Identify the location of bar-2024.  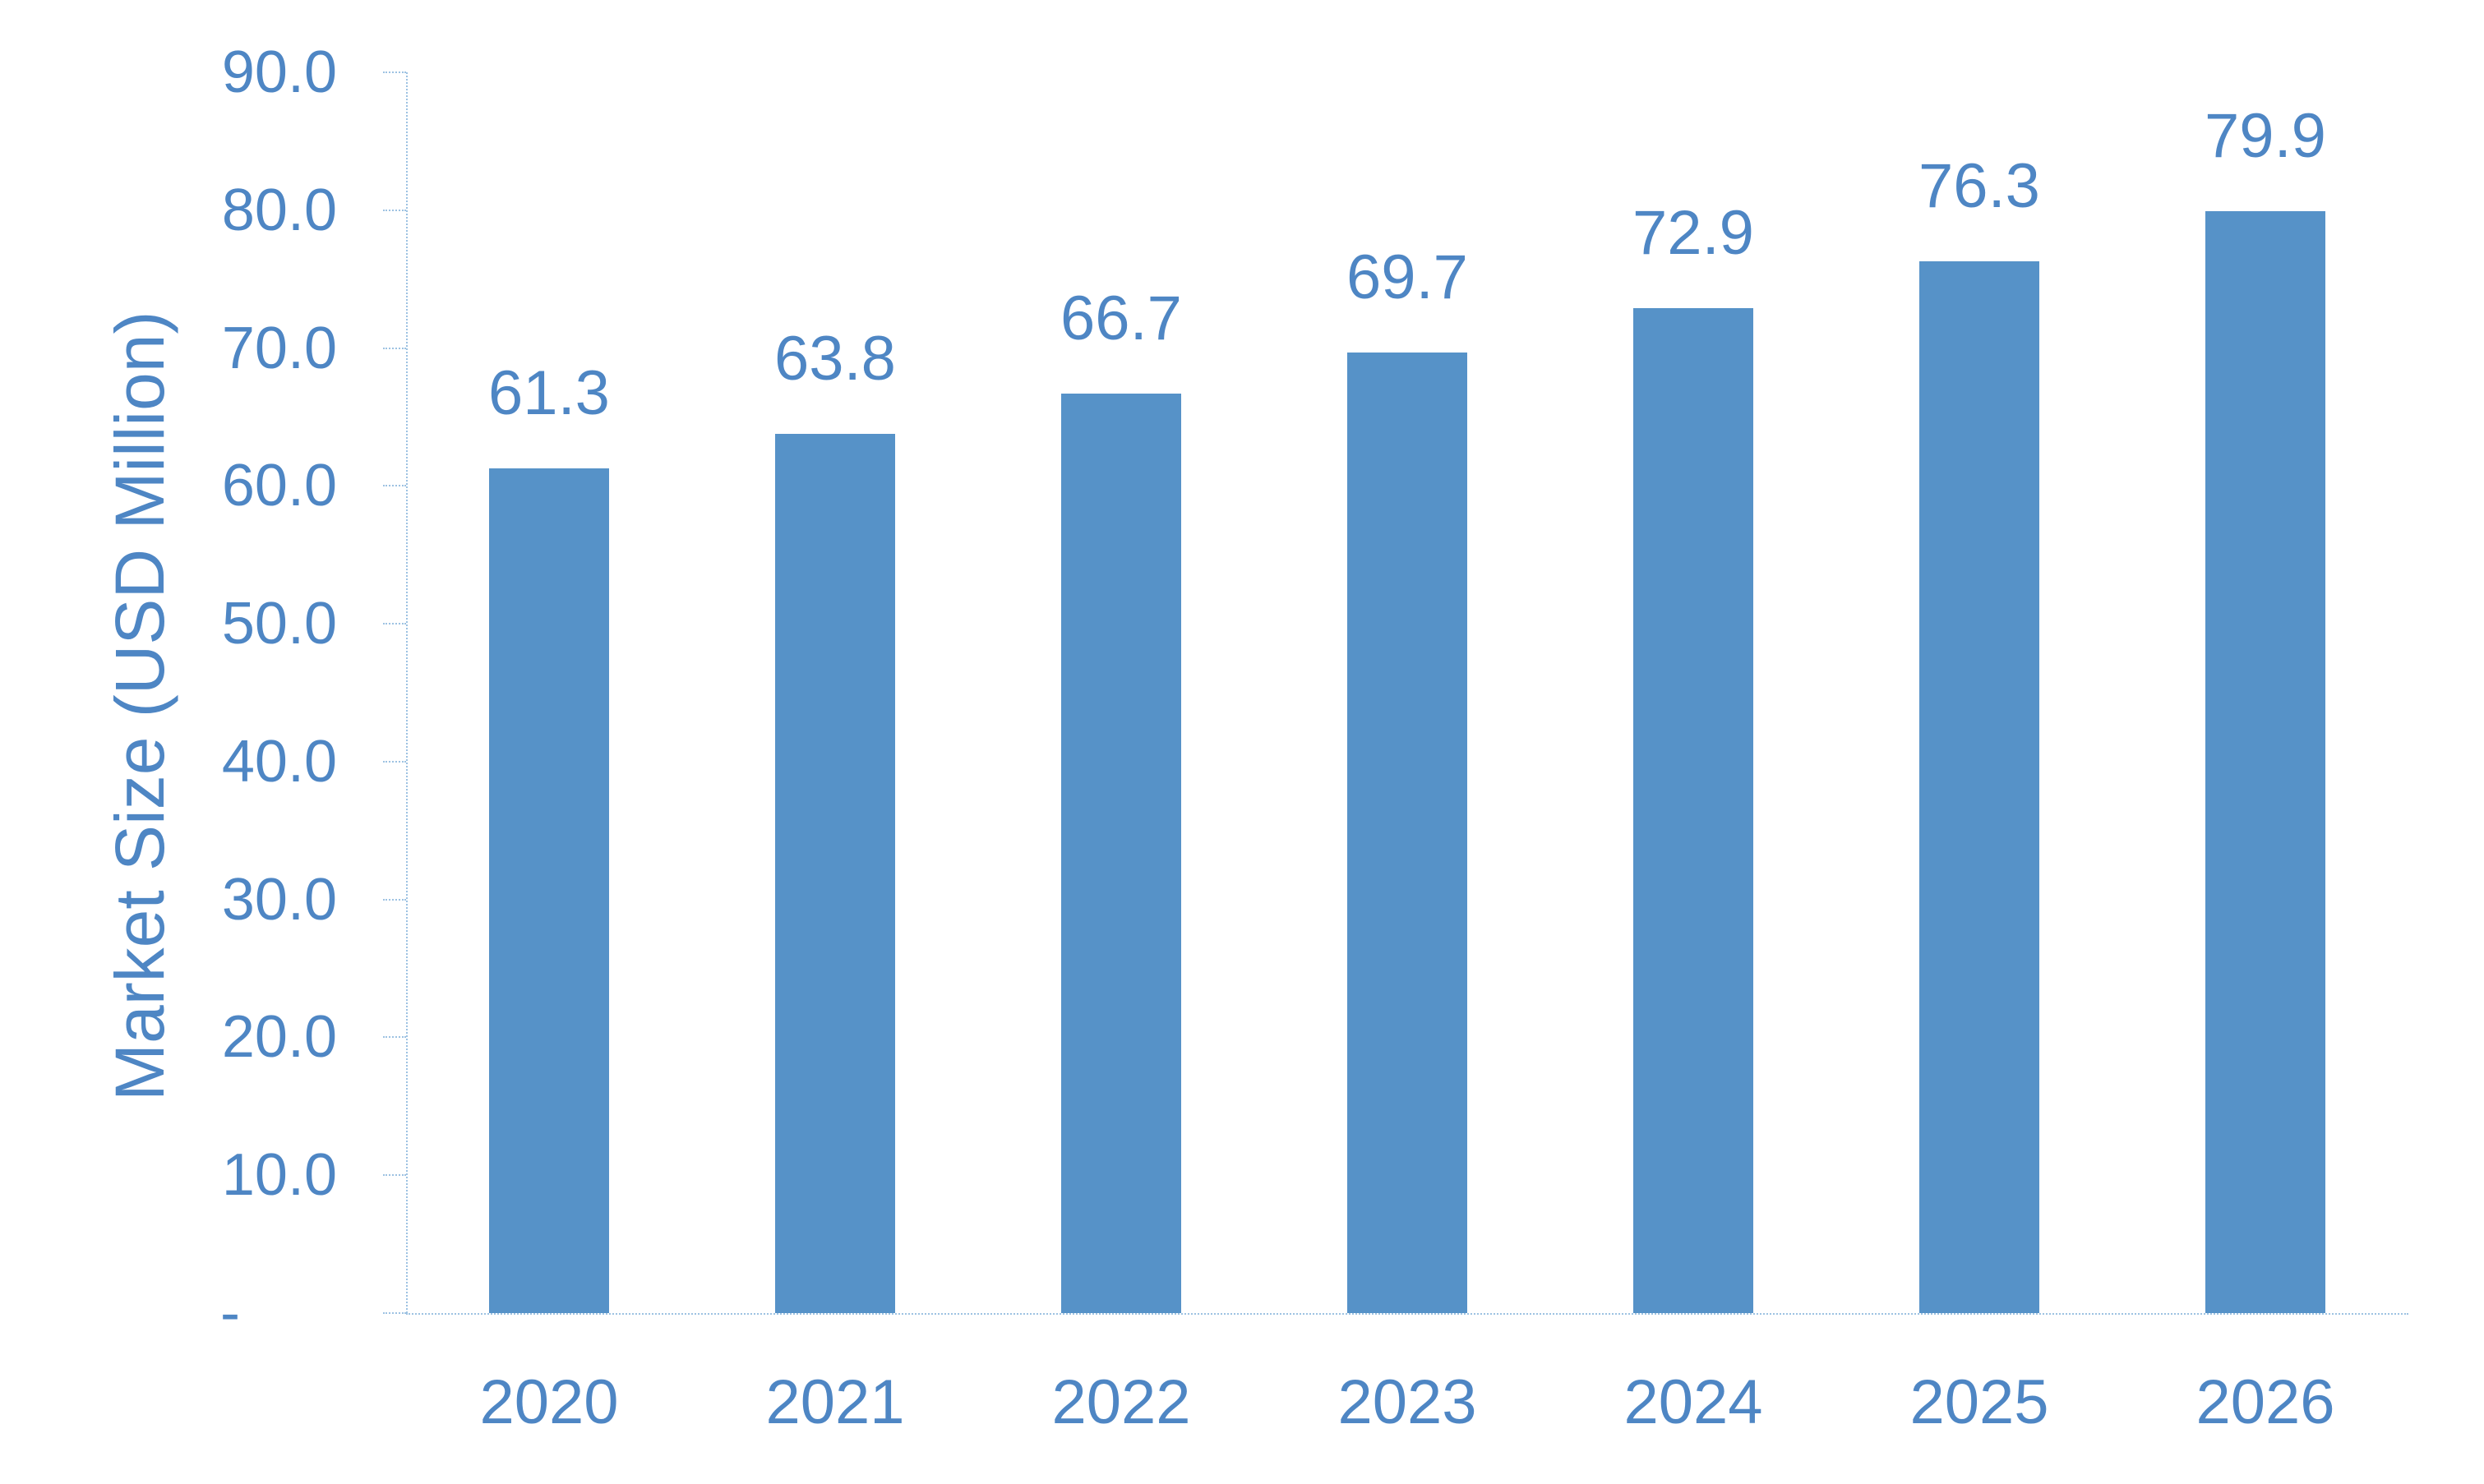
(1693, 810).